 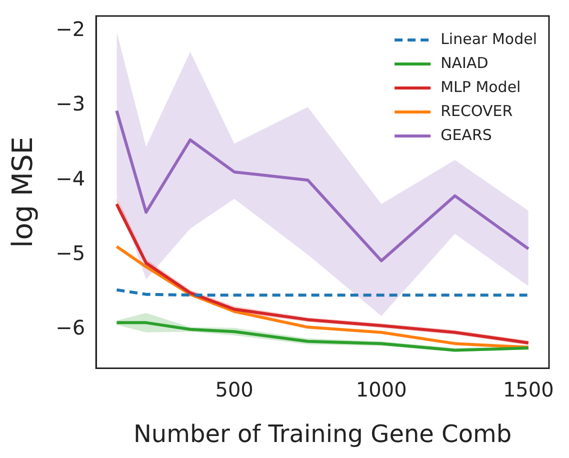 I want to click on x-tick-label: 500, so click(x=234, y=389).